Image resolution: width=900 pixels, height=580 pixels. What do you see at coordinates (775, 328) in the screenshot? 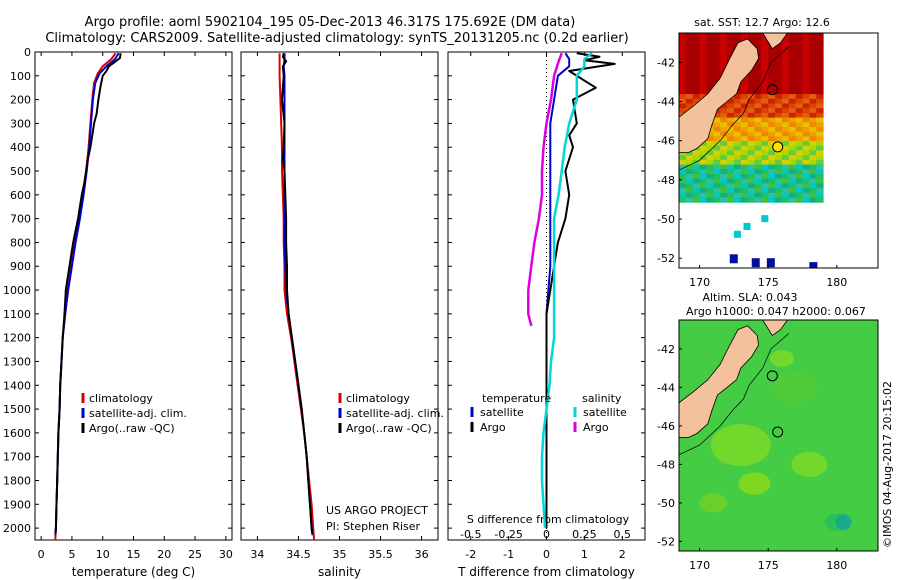
I see `land-north-island` at bounding box center [775, 328].